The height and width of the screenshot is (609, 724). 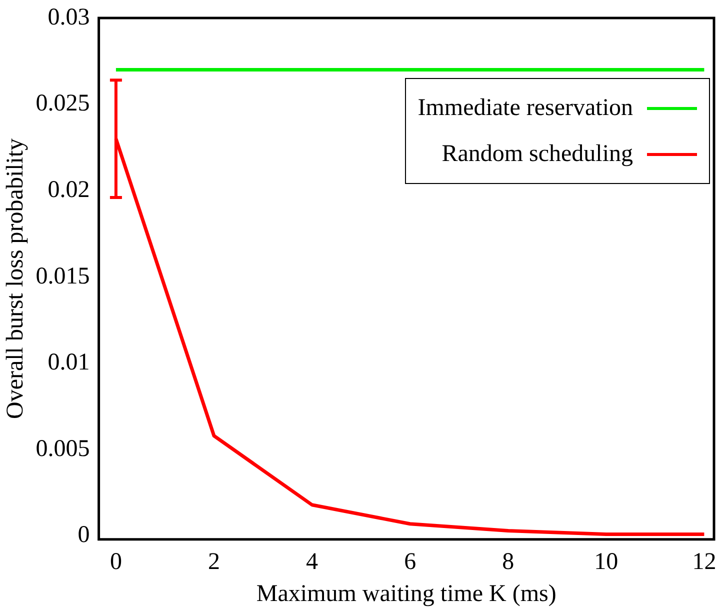 What do you see at coordinates (525, 108) in the screenshot?
I see `legend-label: Immediate reservation` at bounding box center [525, 108].